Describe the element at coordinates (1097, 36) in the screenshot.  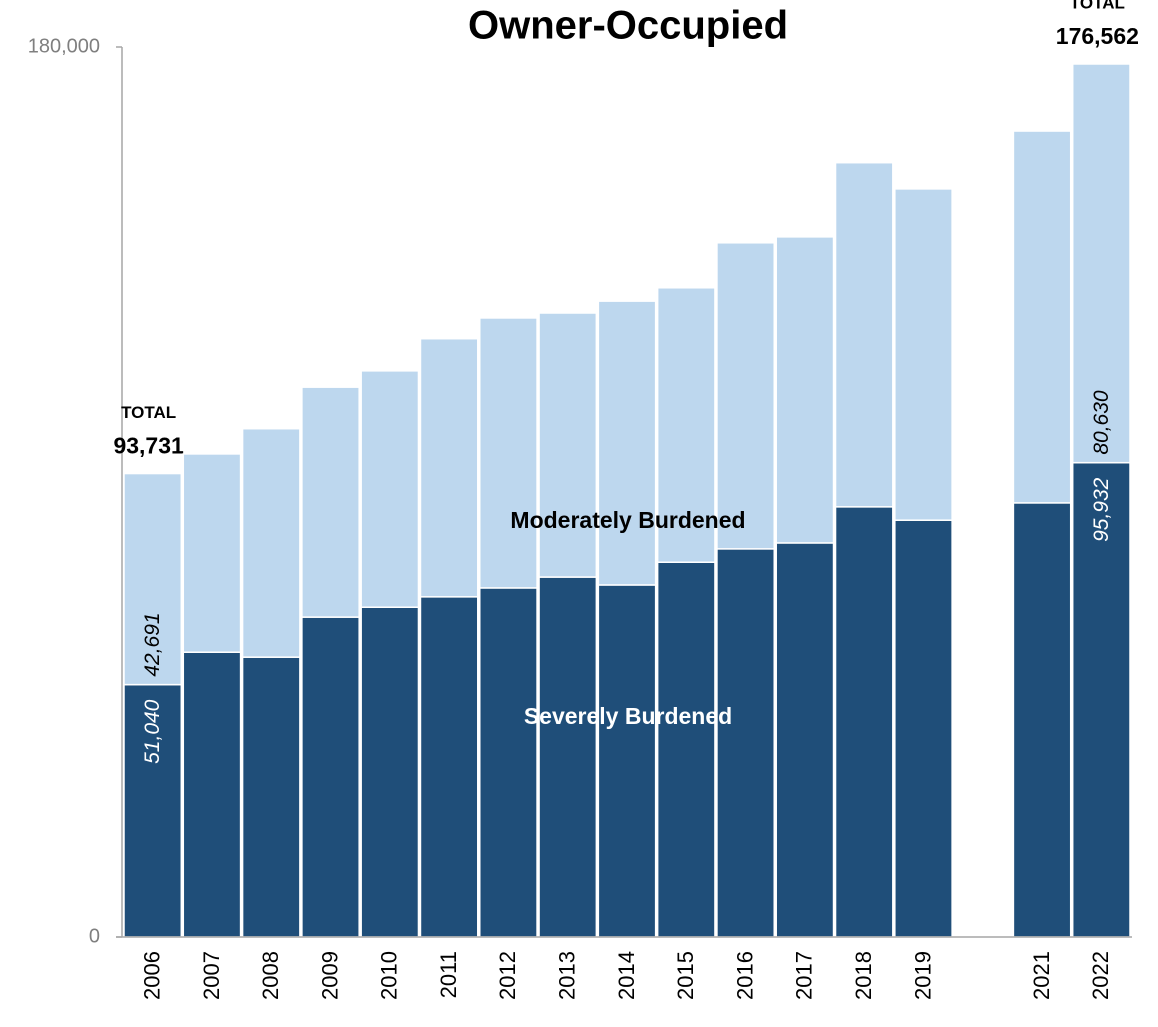
I see `total-label: 176,562` at that location.